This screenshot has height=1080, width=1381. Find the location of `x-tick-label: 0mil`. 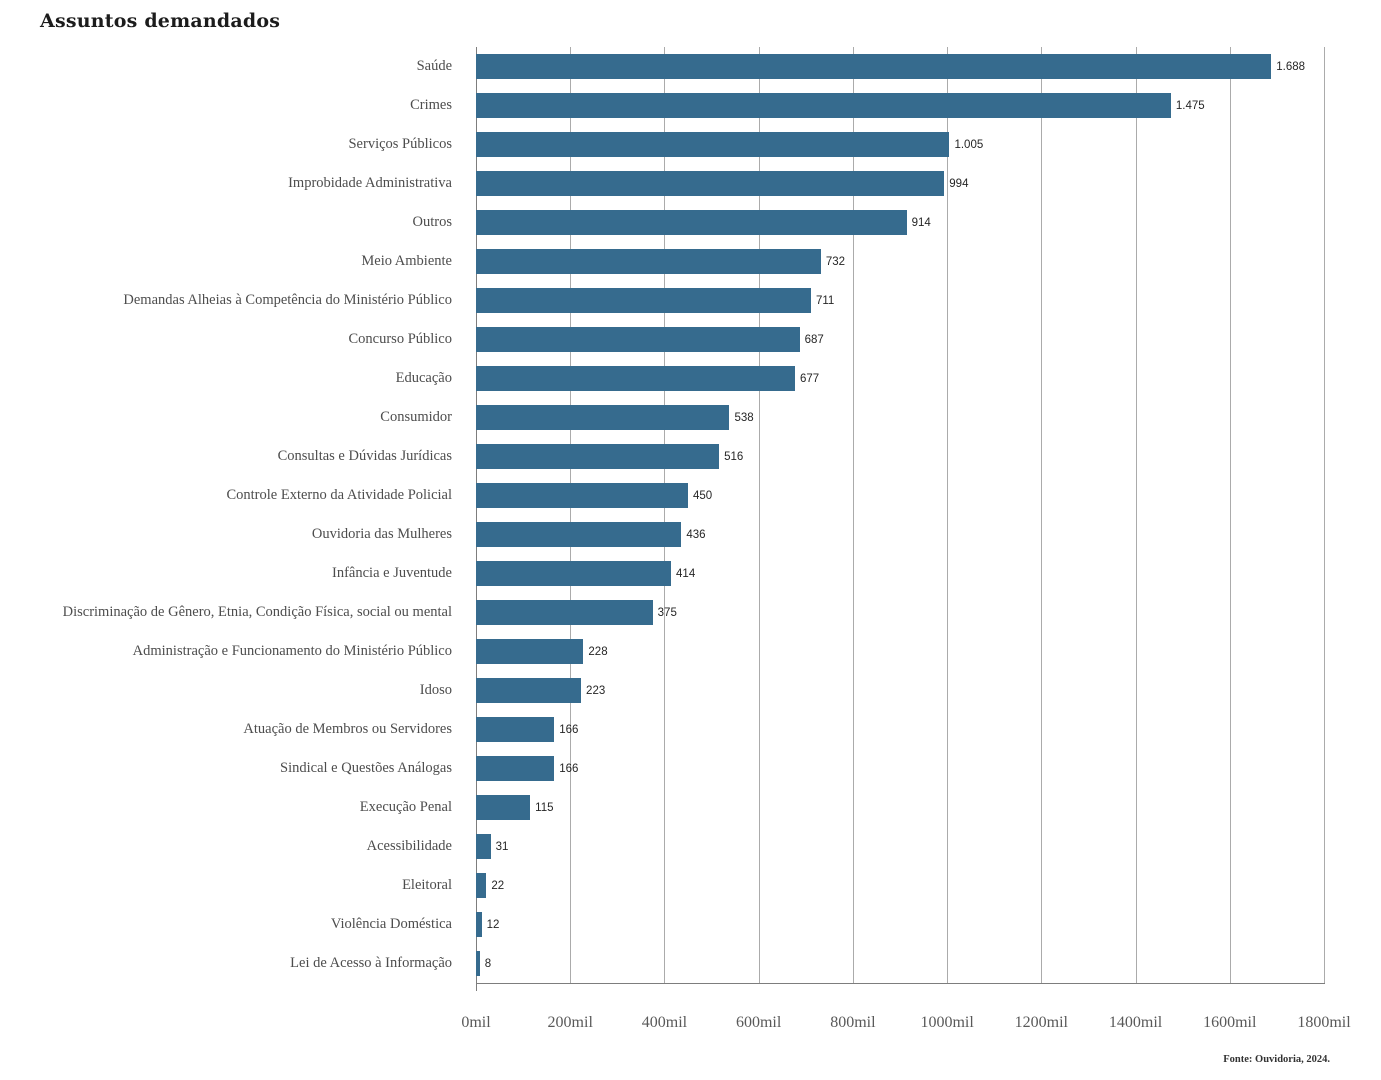

x-tick-label: 0mil is located at coordinates (476, 1022).